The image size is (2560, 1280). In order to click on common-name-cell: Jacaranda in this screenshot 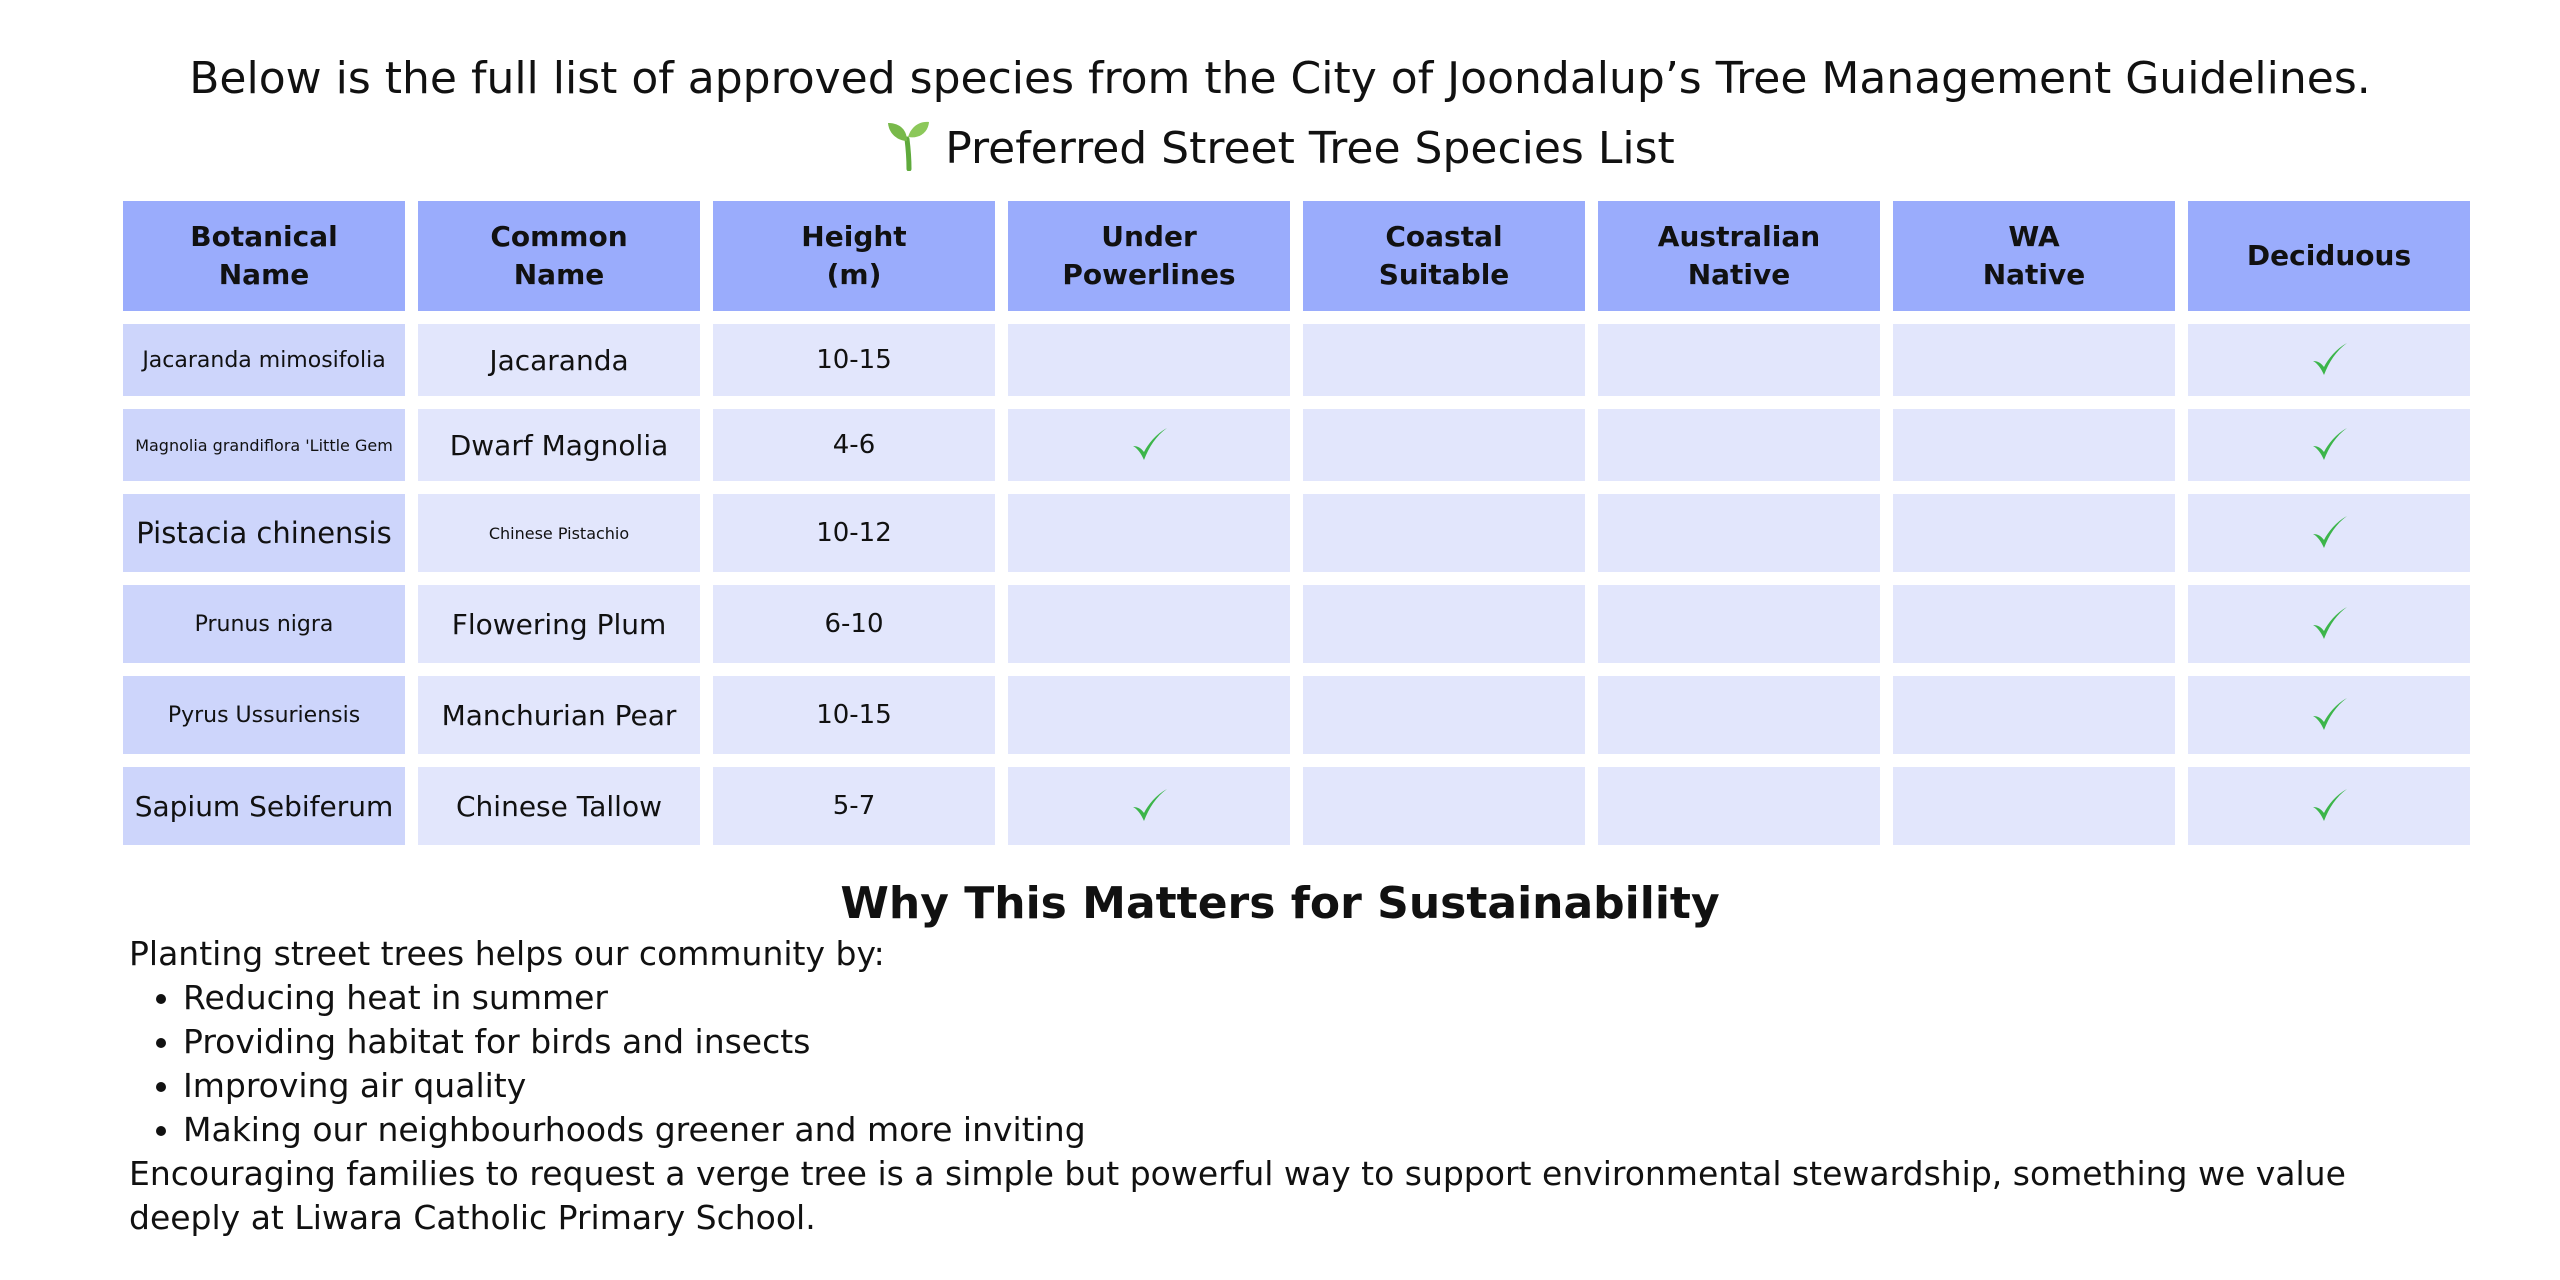, I will do `click(559, 360)`.